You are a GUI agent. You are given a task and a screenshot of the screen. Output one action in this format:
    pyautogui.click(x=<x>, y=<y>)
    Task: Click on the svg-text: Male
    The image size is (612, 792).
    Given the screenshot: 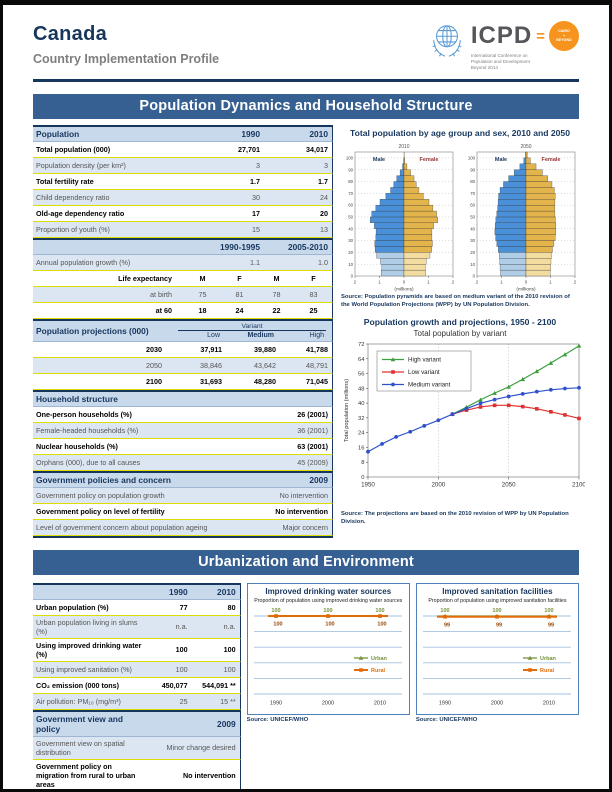 What is the action you would take?
    pyautogui.click(x=501, y=160)
    